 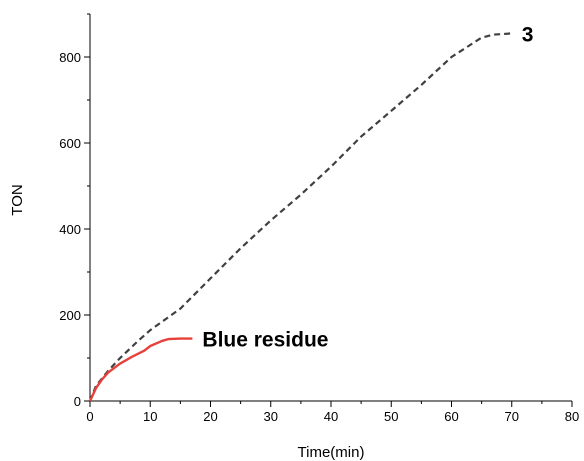 I want to click on x-axis-title: Time(min), so click(x=331, y=452).